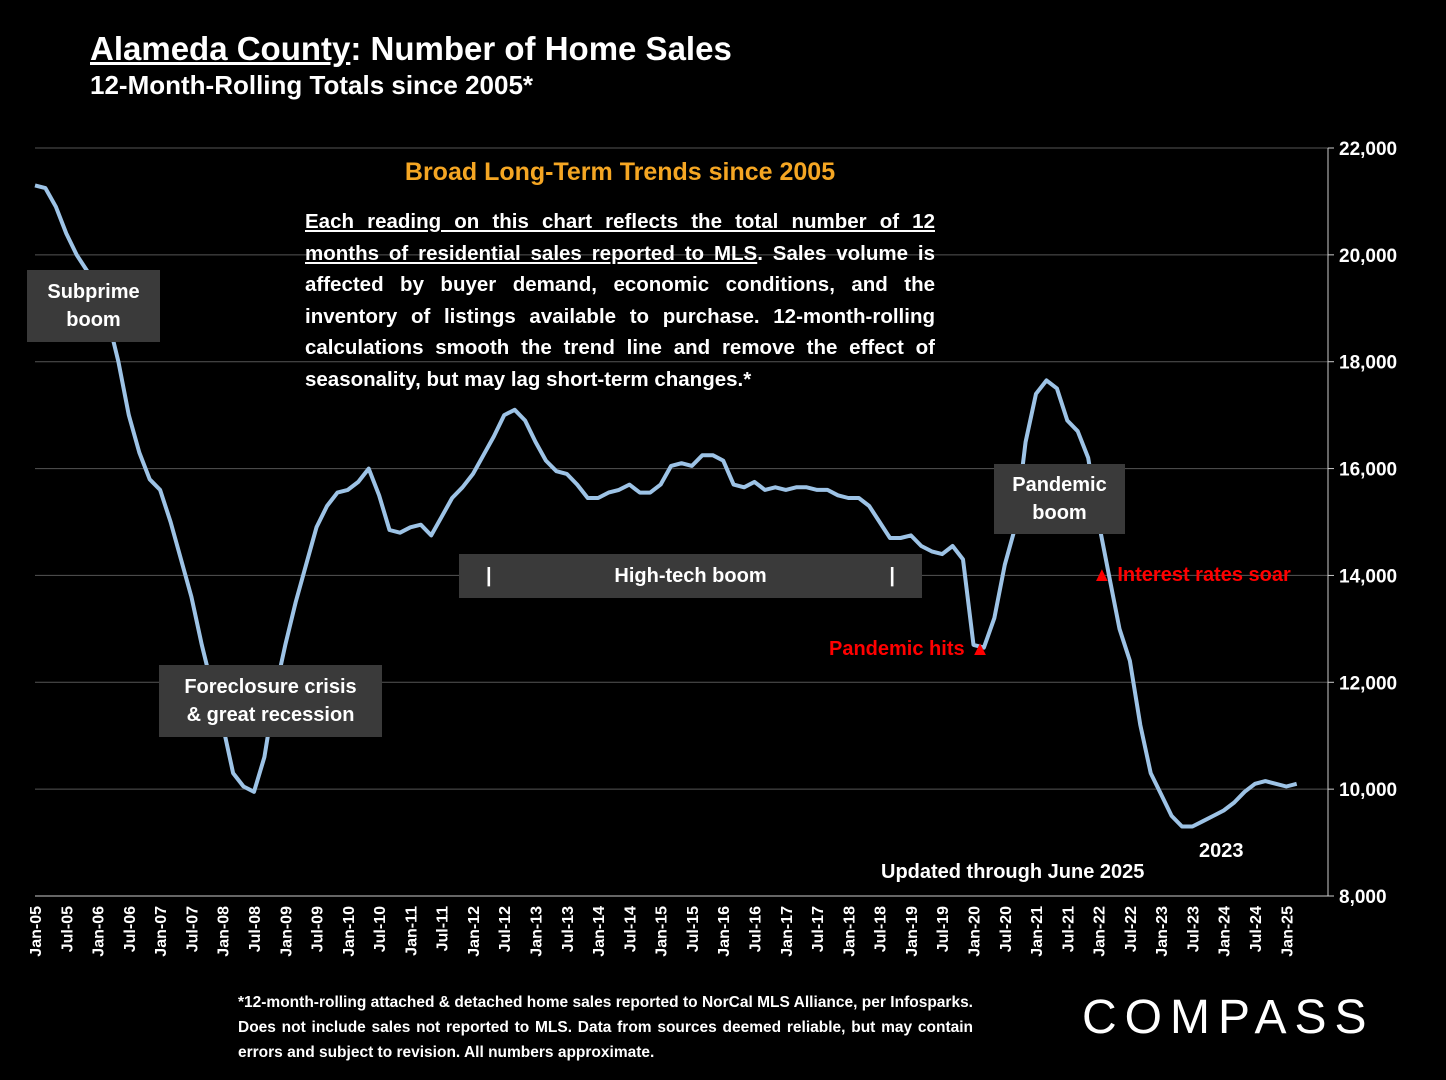 The width and height of the screenshot is (1446, 1080). Describe the element at coordinates (1368, 470) in the screenshot. I see `y-tick-label: 16,000` at that location.